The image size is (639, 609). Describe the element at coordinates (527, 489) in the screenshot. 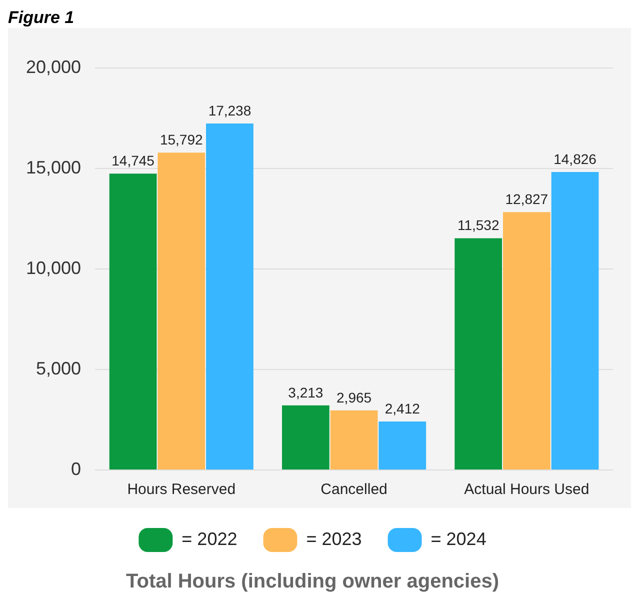

I see `x-tick-label: Actual Hours Used` at that location.